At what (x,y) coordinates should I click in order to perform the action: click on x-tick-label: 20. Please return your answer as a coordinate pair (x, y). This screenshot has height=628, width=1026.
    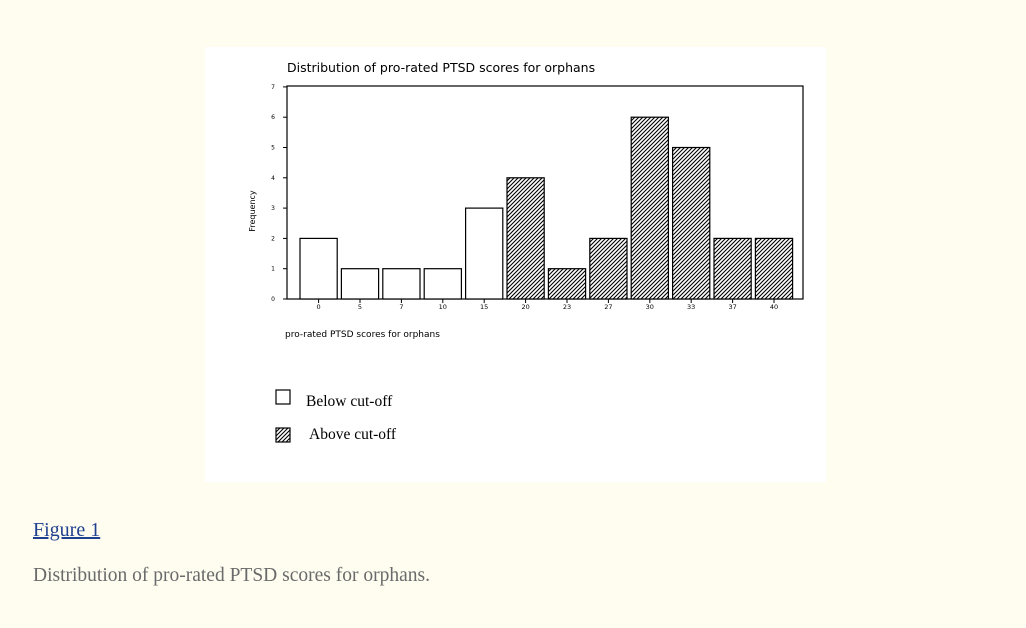
    Looking at the image, I should click on (525, 307).